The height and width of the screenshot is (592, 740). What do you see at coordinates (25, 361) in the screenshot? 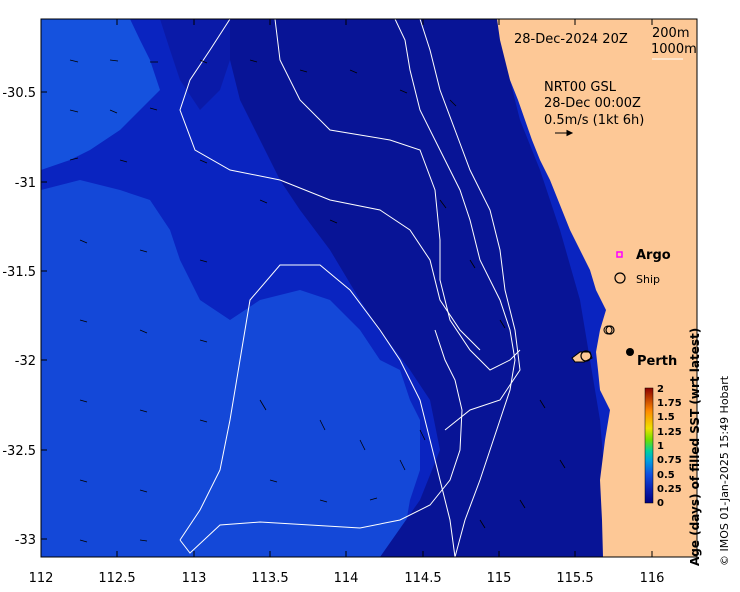
I see `y-tick: -32` at bounding box center [25, 361].